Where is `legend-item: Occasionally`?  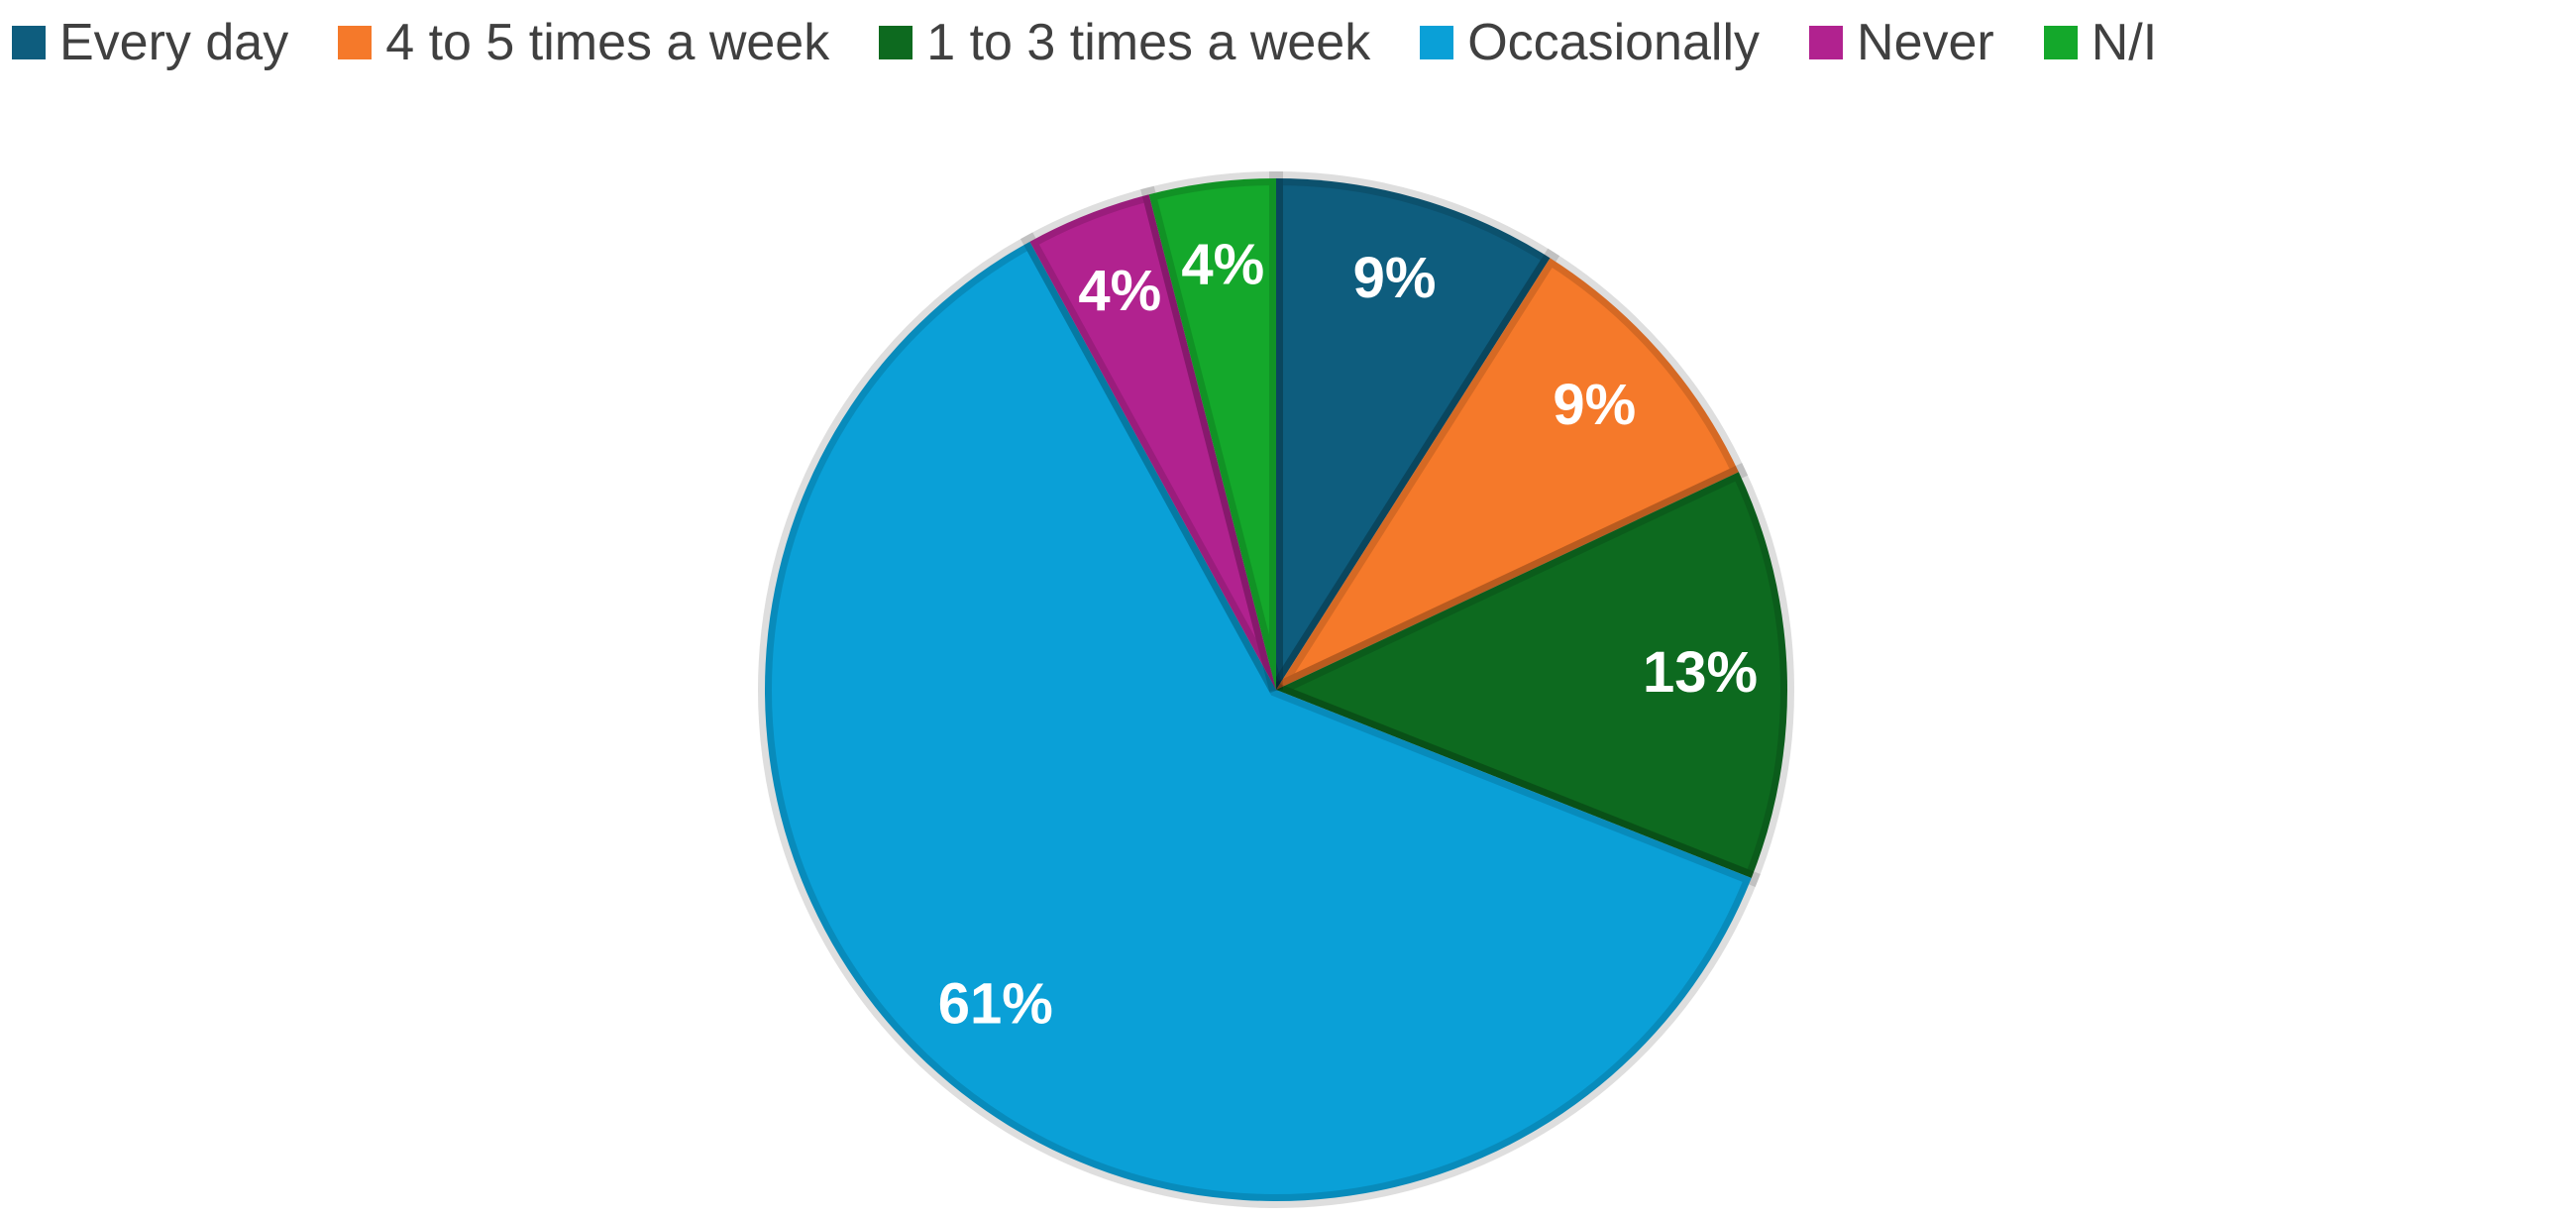
legend-item: Occasionally is located at coordinates (1590, 42).